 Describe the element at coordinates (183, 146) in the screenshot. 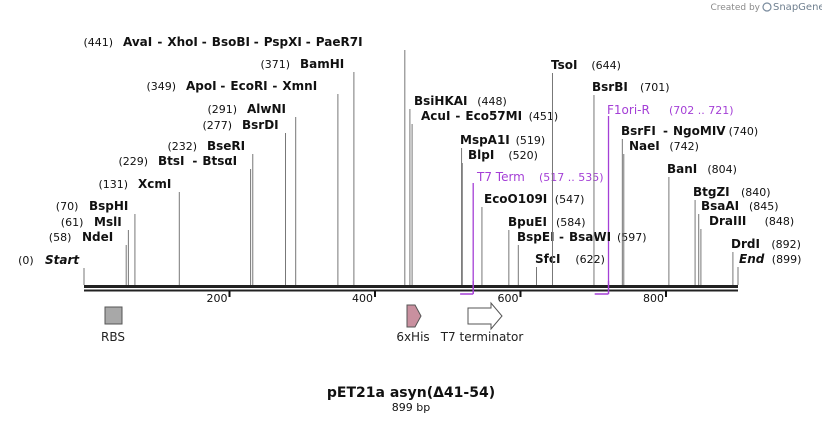

I see `site-position-bseri: (232)` at that location.